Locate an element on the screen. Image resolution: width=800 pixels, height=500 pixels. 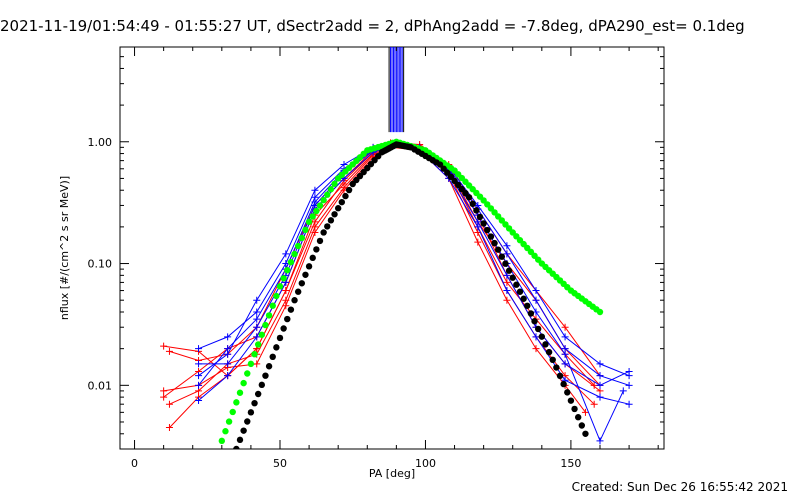
y-tick-label: 0.01 is located at coordinates (100, 385).